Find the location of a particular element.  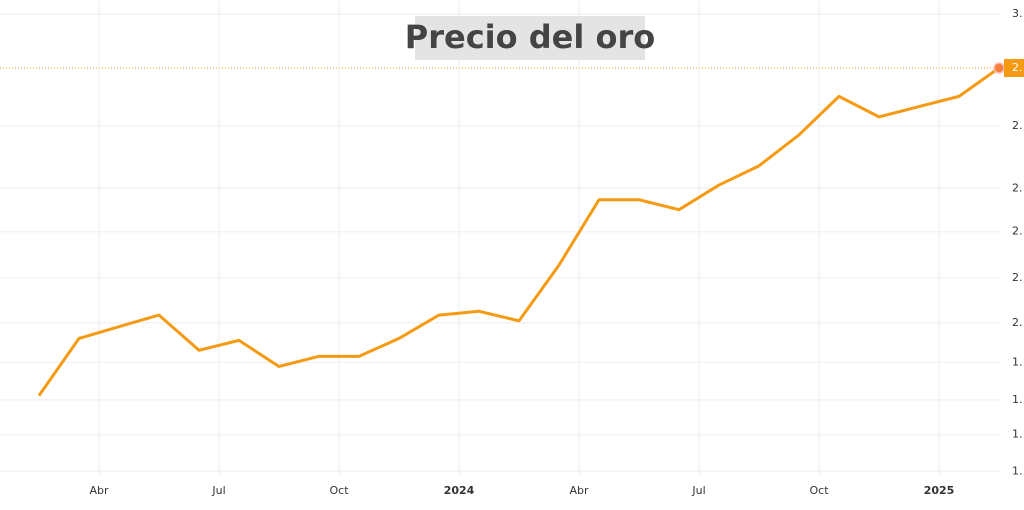

title-box is located at coordinates (530, 38).